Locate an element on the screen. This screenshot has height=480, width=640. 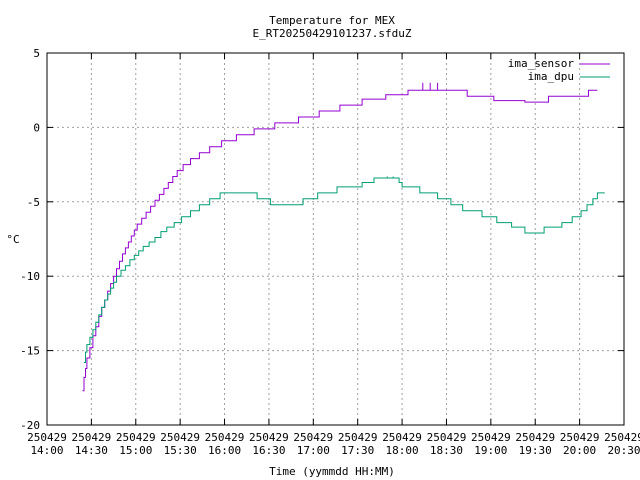
x-tick-label-time: 18:00 is located at coordinates (402, 450).